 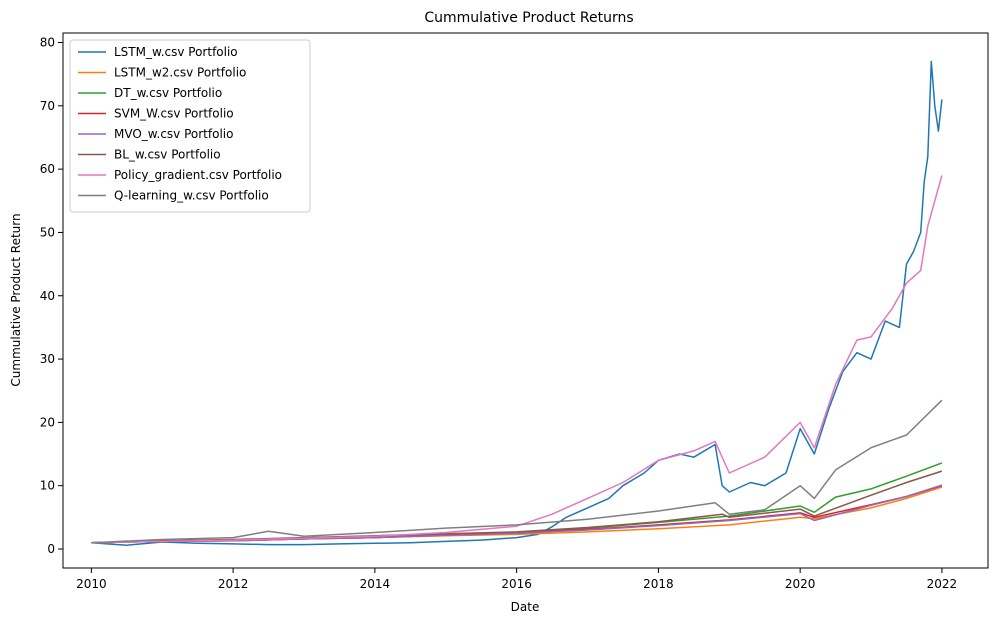 I want to click on y-tick-label-6: 60, so click(x=47, y=169).